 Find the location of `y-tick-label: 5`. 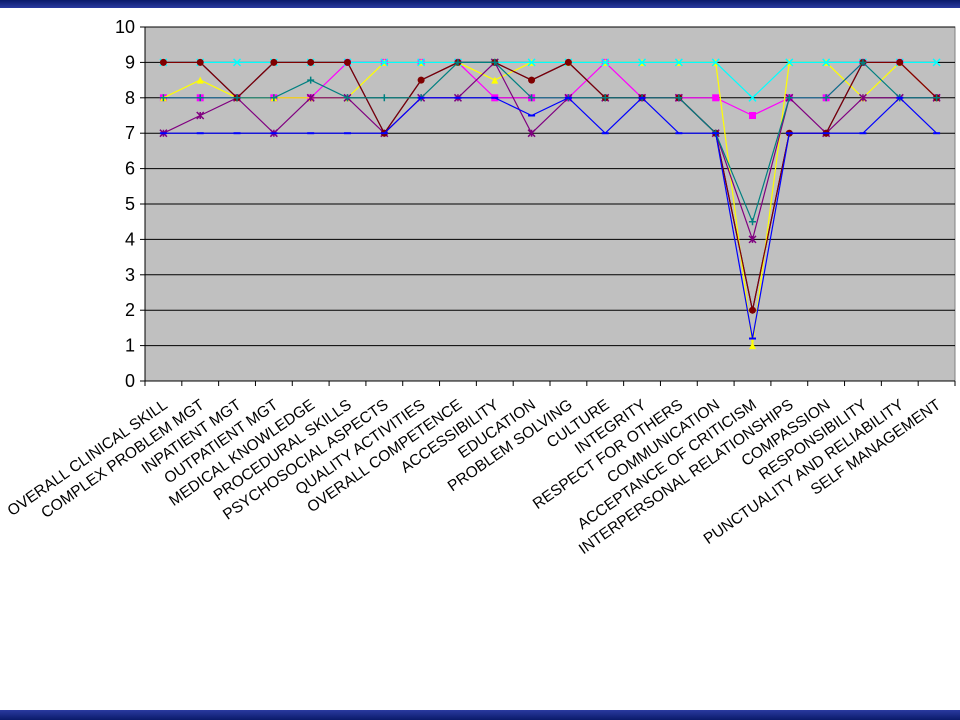

y-tick-label: 5 is located at coordinates (130, 204).